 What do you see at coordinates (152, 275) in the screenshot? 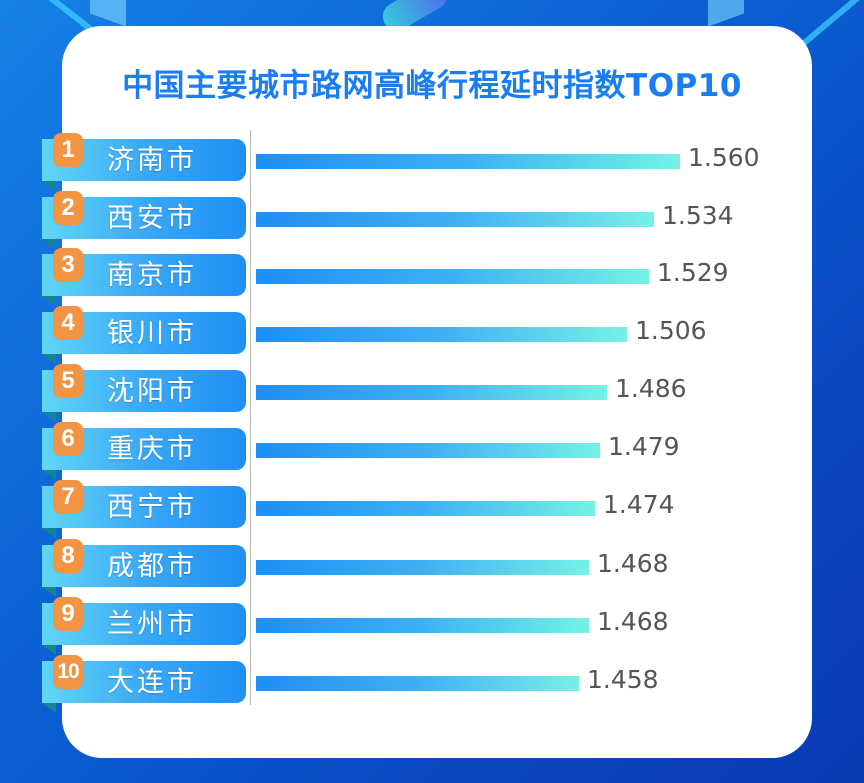
I see `city-name: 南京市` at bounding box center [152, 275].